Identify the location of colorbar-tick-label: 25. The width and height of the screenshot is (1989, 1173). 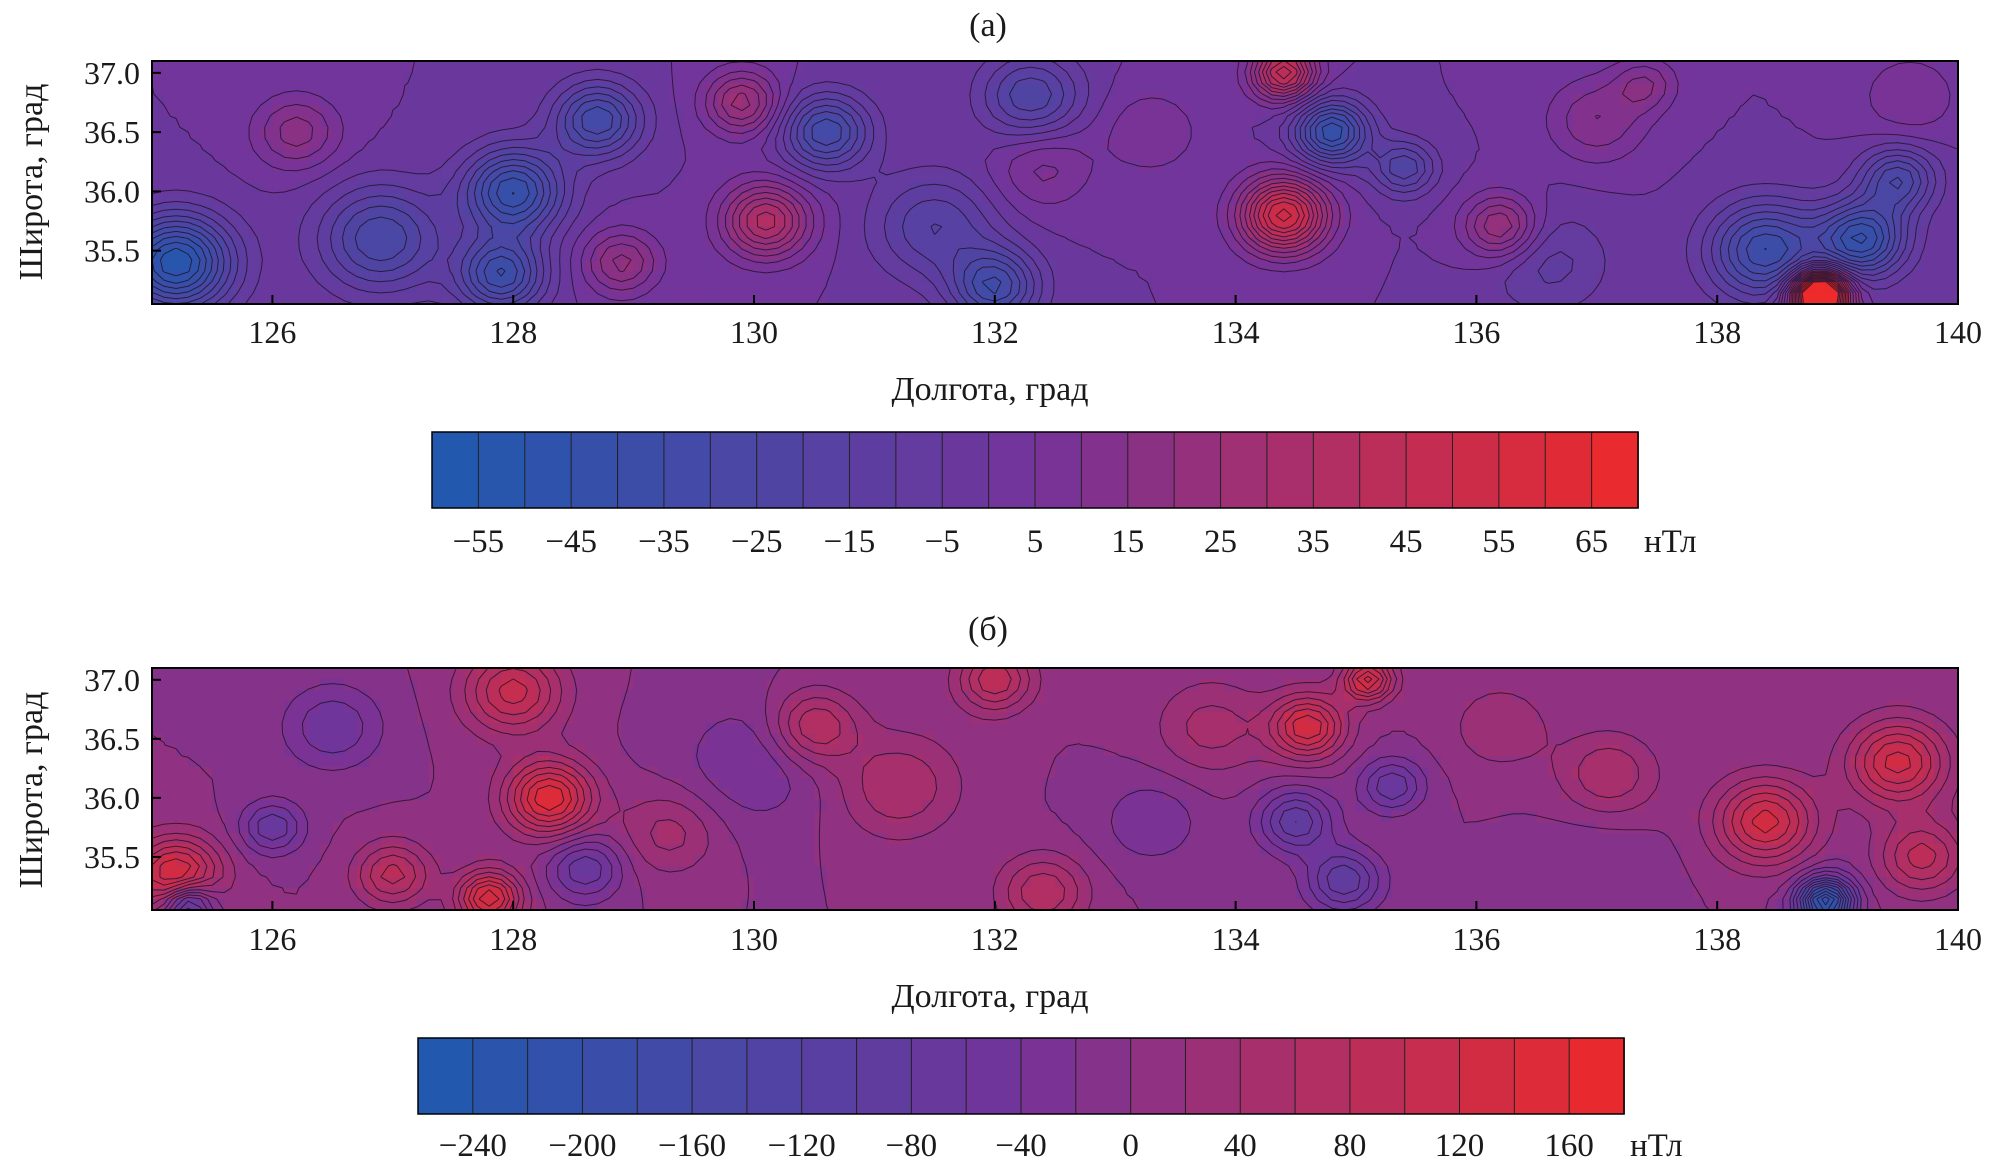
(1220, 542).